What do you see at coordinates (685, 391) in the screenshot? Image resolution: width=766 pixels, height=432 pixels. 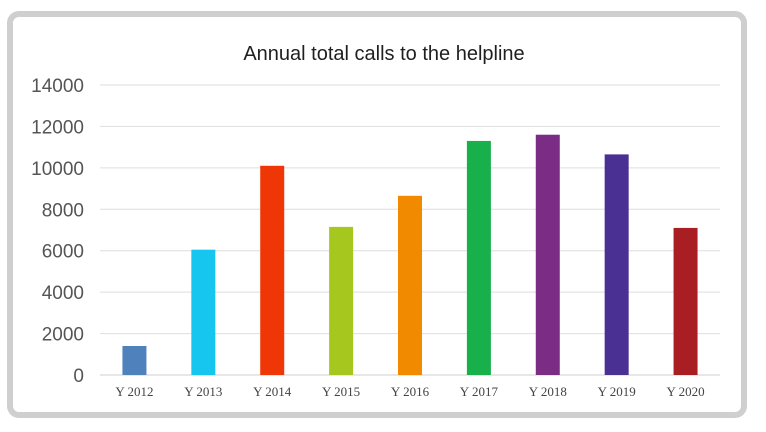 I see `x-tick-label: Y 2020` at bounding box center [685, 391].